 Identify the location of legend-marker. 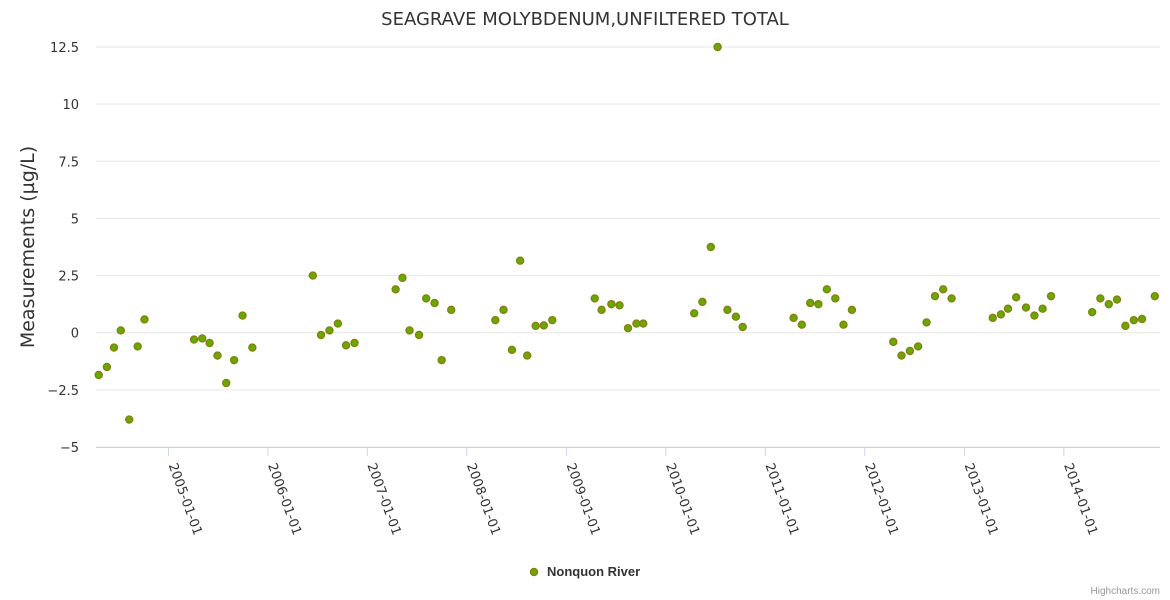
(534, 572).